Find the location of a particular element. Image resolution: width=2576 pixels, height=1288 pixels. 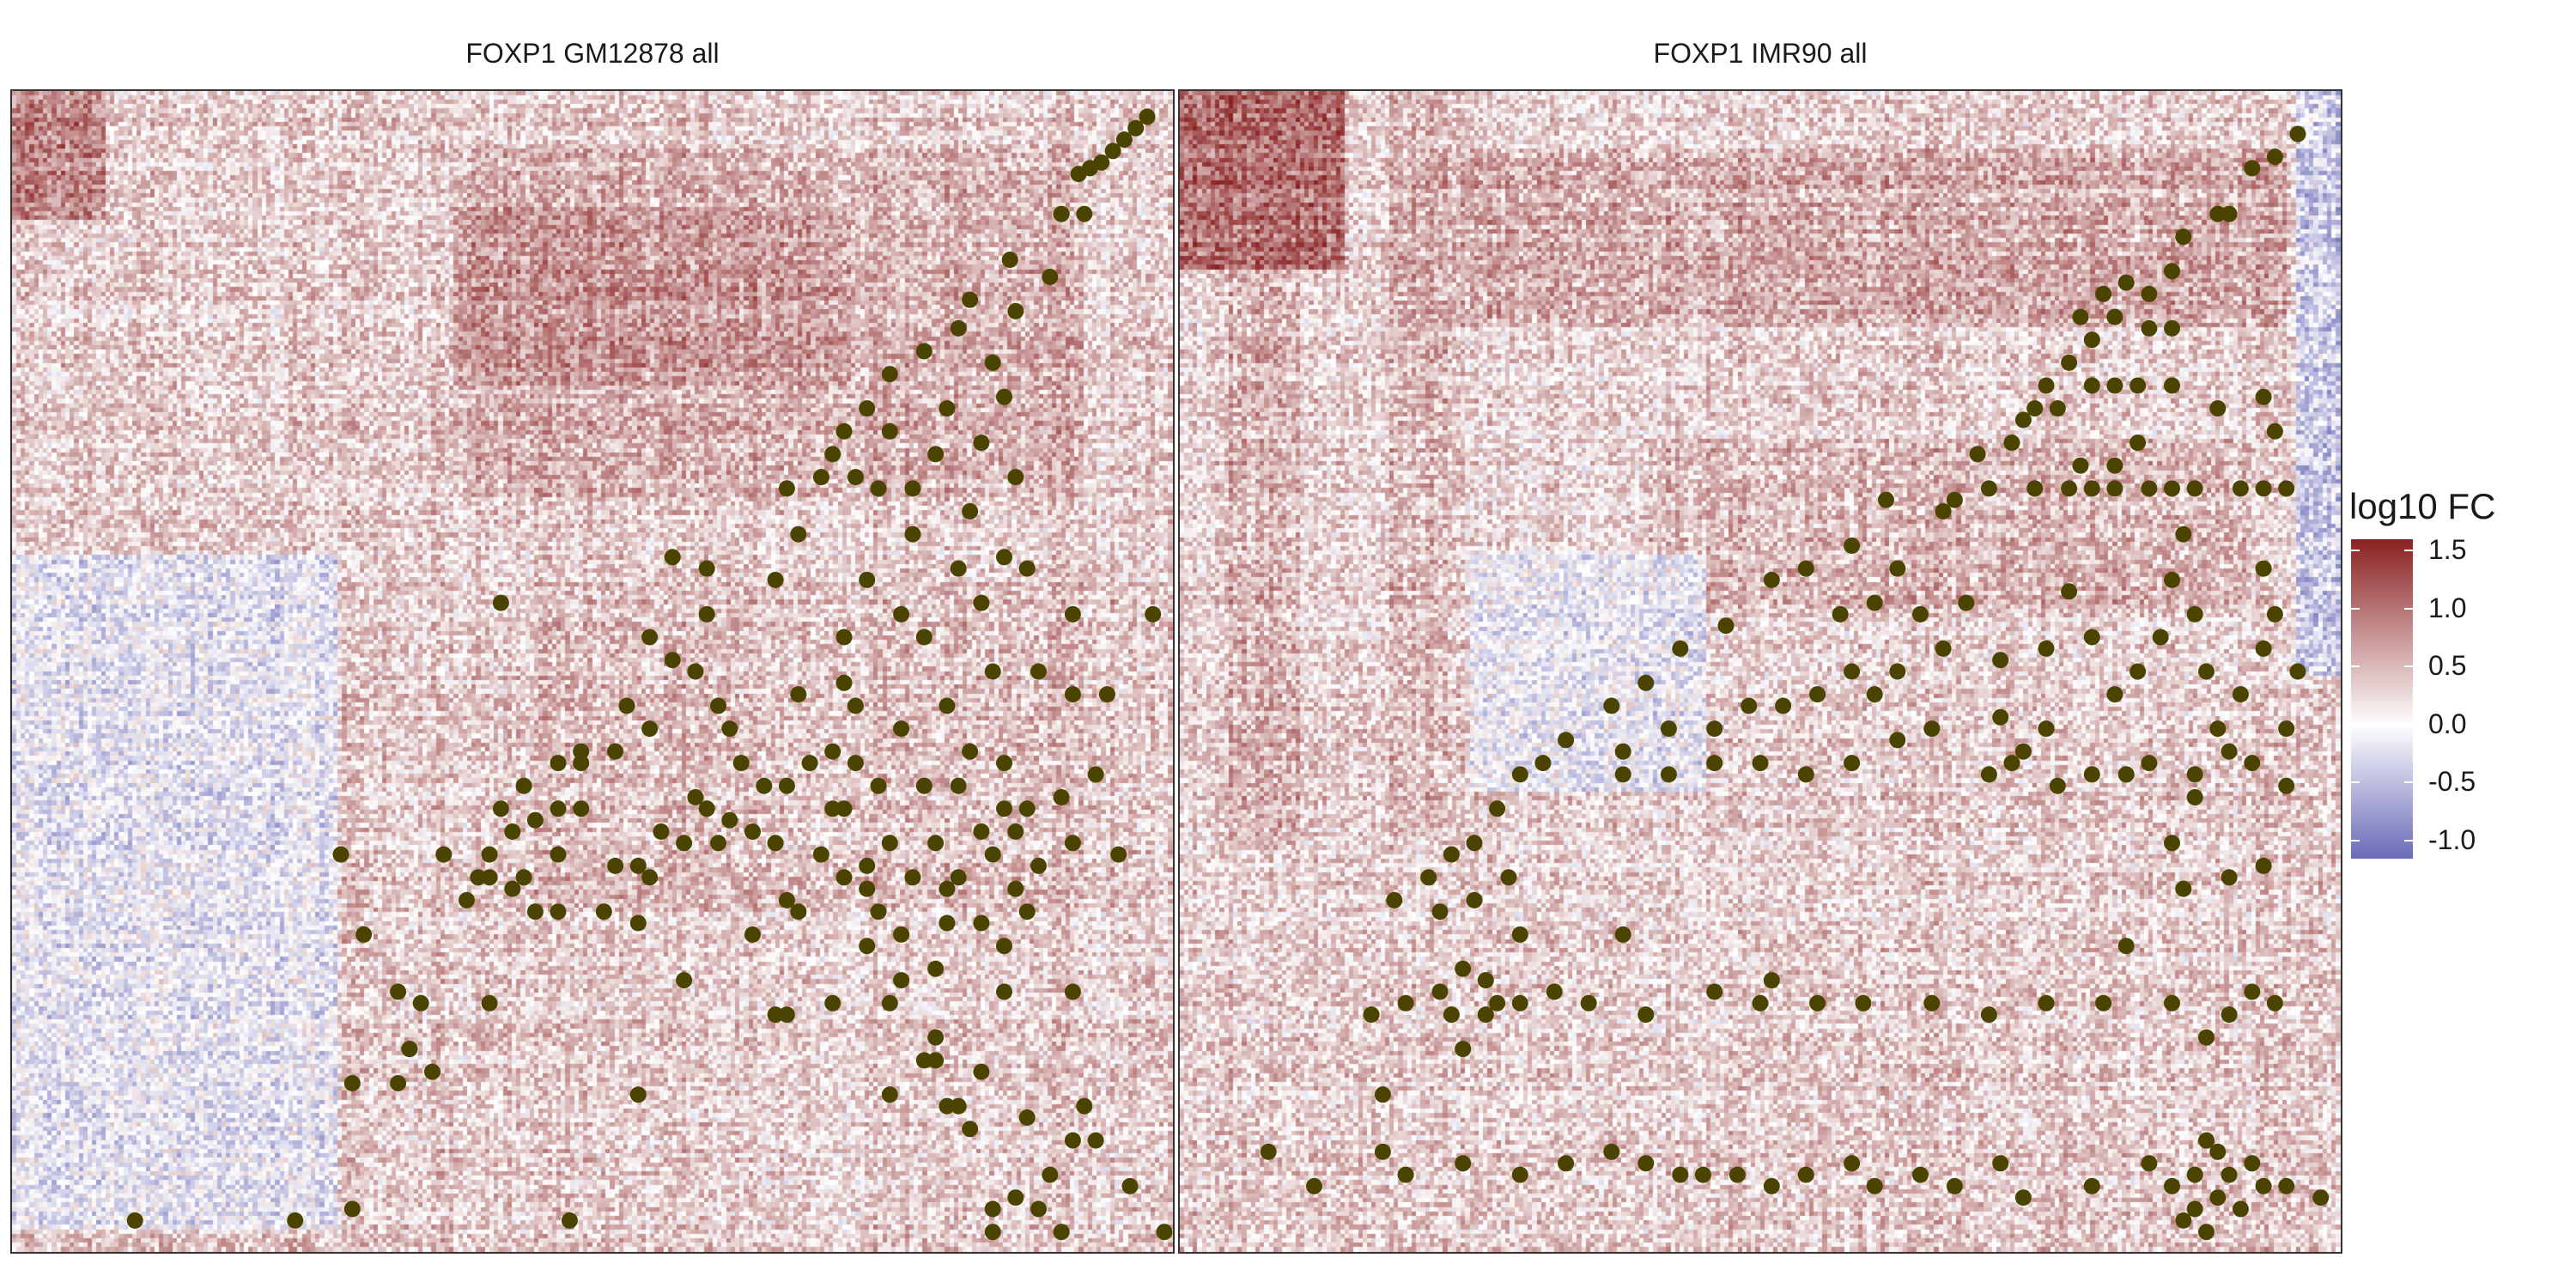

panel-title-gm12878: FOXP1 GM12878 all is located at coordinates (592, 53).